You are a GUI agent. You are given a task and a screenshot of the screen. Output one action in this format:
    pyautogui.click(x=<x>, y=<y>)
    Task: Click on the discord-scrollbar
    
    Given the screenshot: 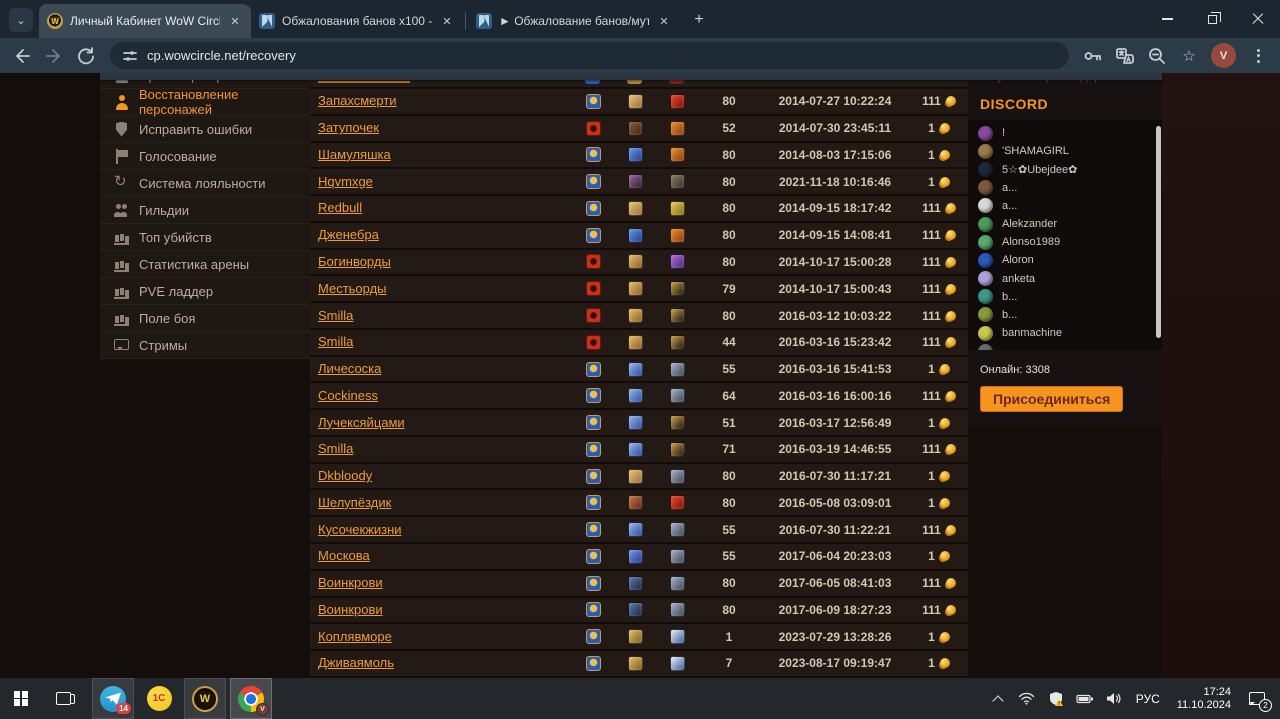 What is the action you would take?
    pyautogui.click(x=1158, y=232)
    